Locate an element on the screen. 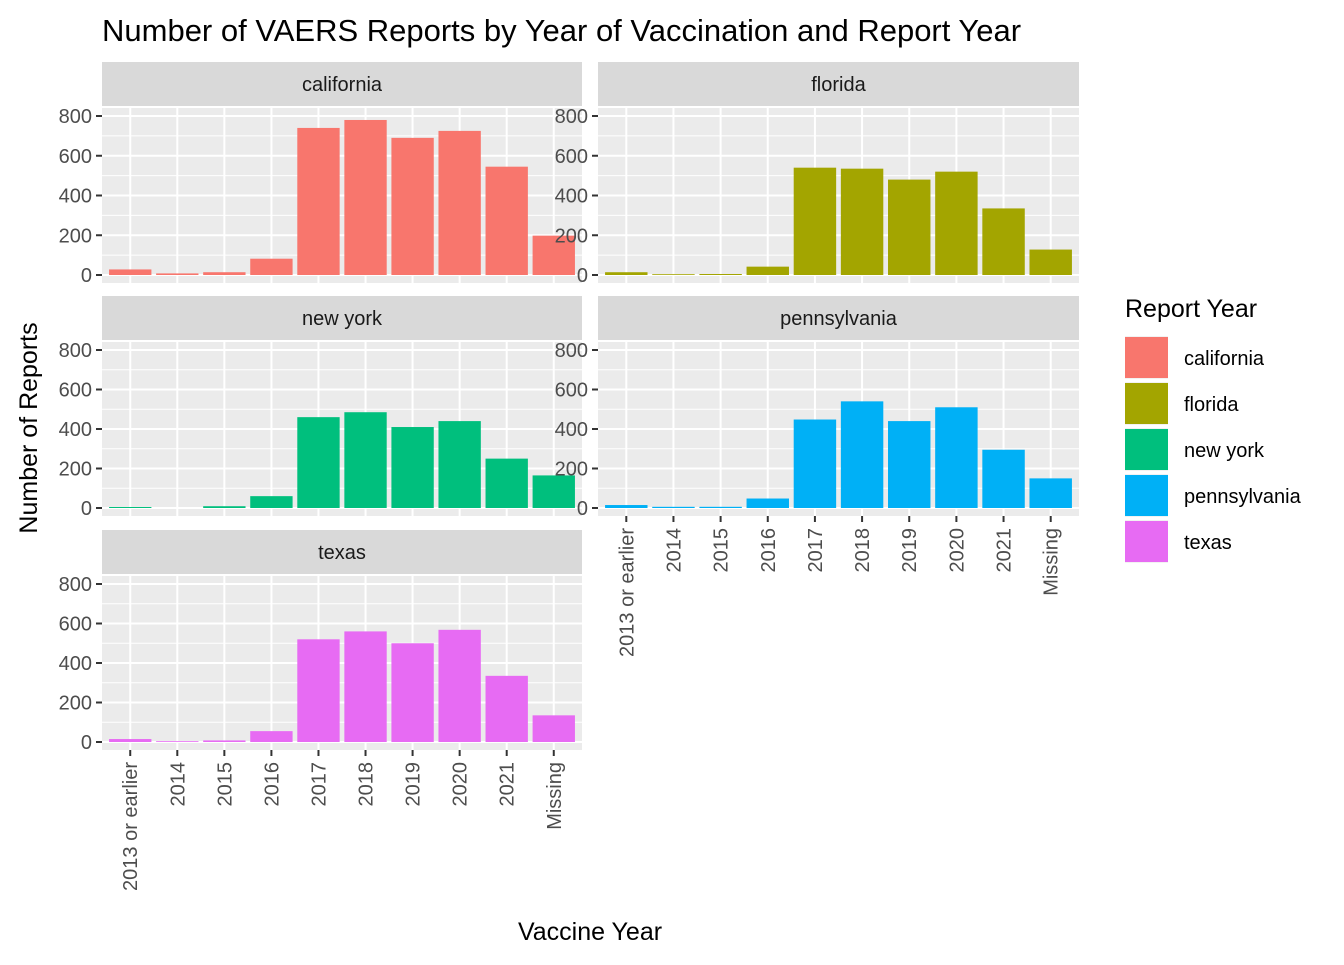  bar-pennsylvania-2021 is located at coordinates (1003, 478).